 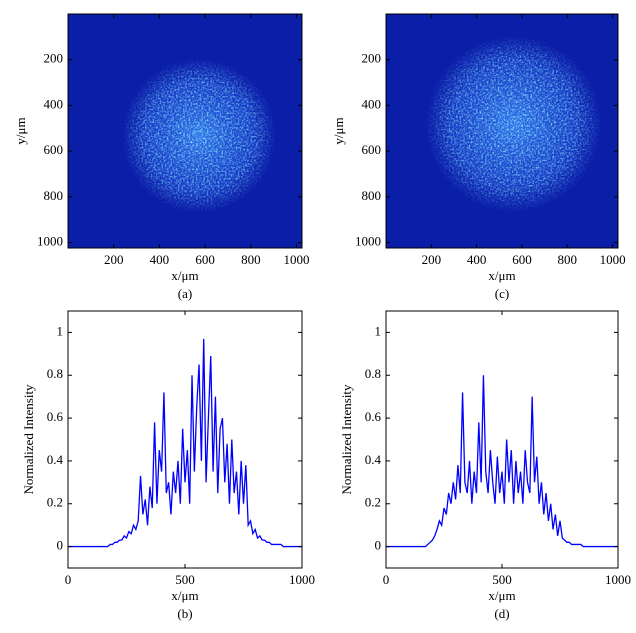 I want to click on caption: (d), so click(x=501, y=613).